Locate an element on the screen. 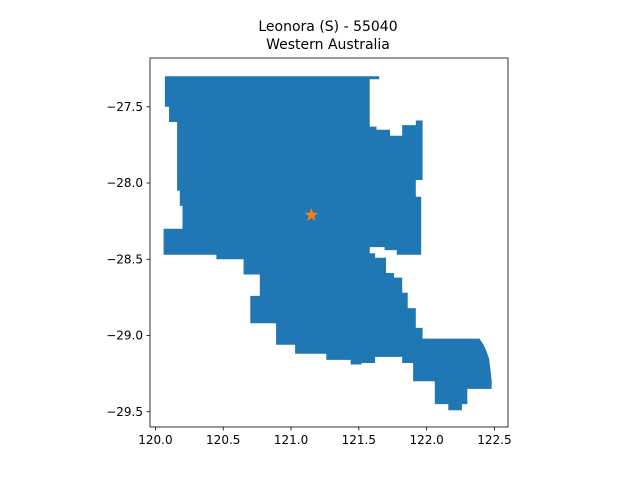 The height and width of the screenshot is (480, 640). y-tick-label: −28.5 is located at coordinates (124, 259).